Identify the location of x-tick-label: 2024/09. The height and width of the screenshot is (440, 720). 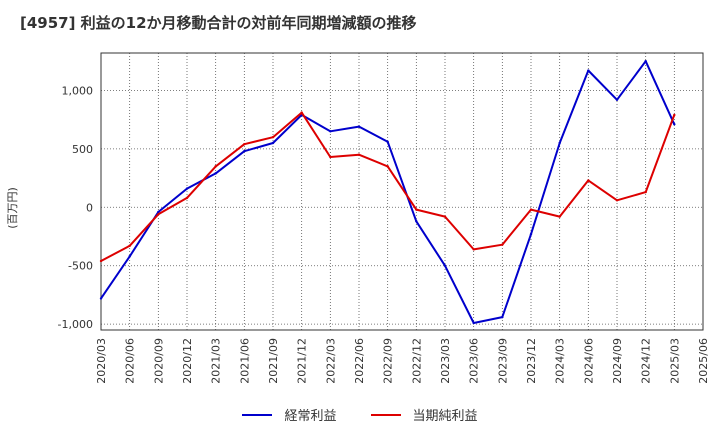
(617, 361).